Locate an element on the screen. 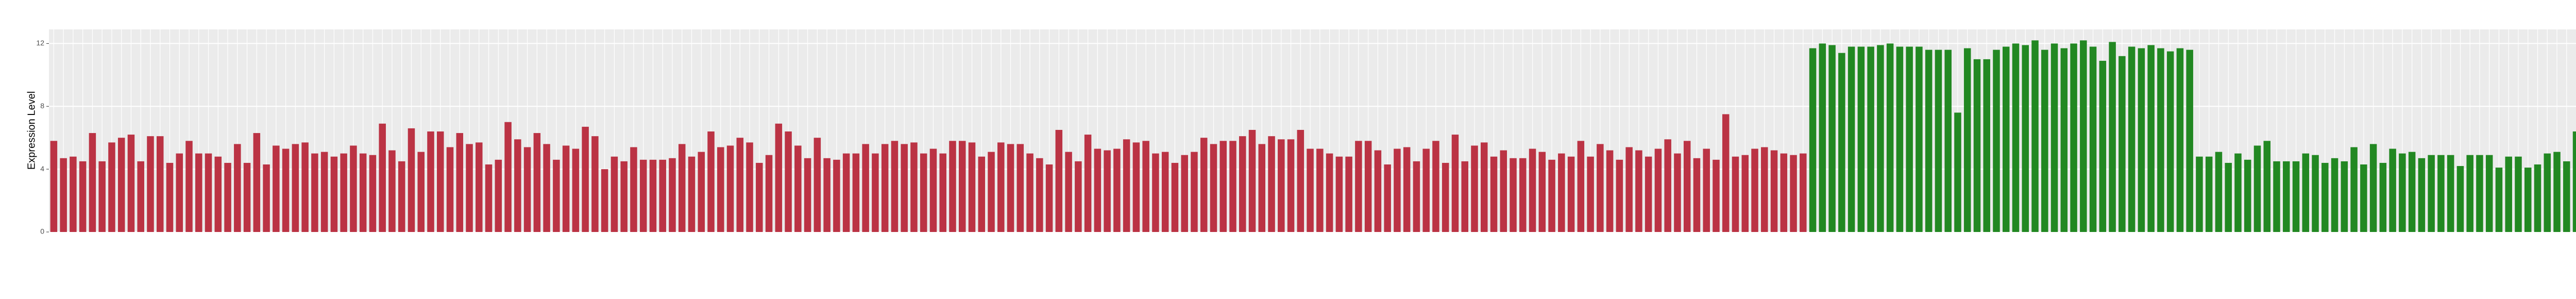  y-axis-label: Expression Level is located at coordinates (31, 130).